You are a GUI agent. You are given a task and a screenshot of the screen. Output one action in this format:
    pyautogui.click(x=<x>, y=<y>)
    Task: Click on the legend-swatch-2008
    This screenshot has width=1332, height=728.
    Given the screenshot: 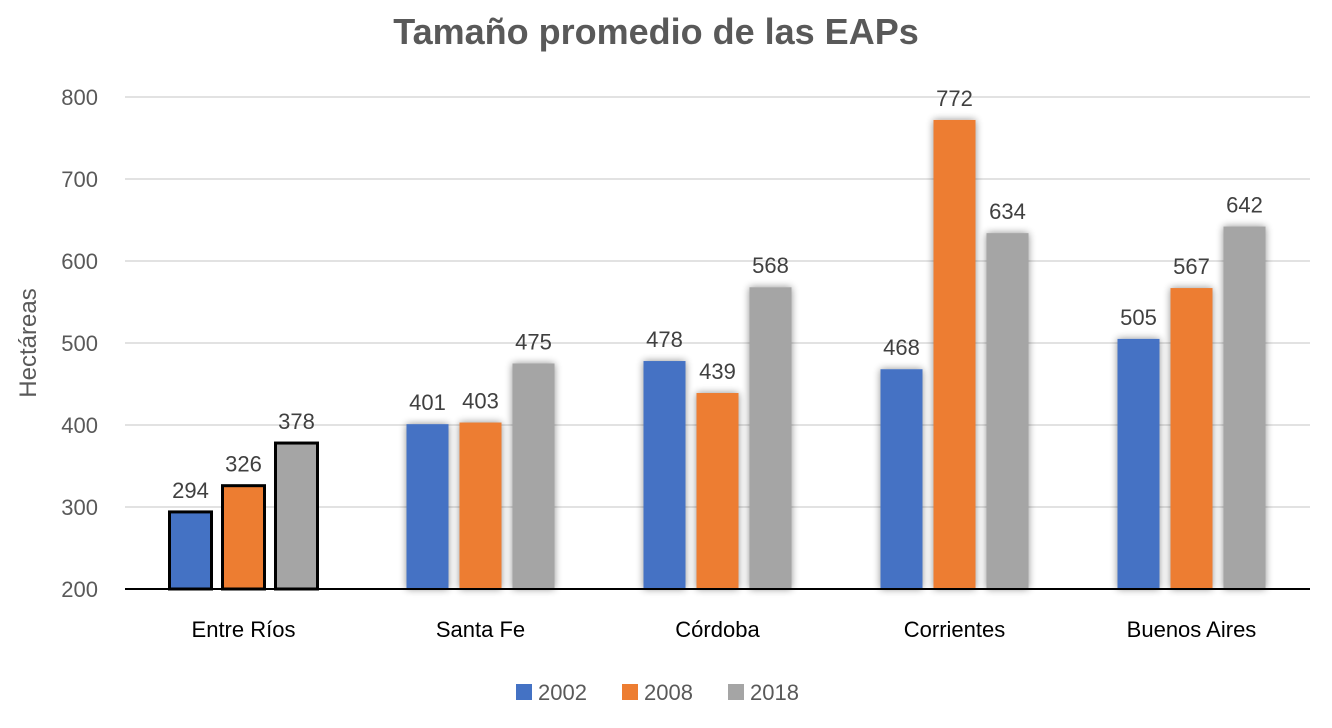 What is the action you would take?
    pyautogui.click(x=630, y=692)
    